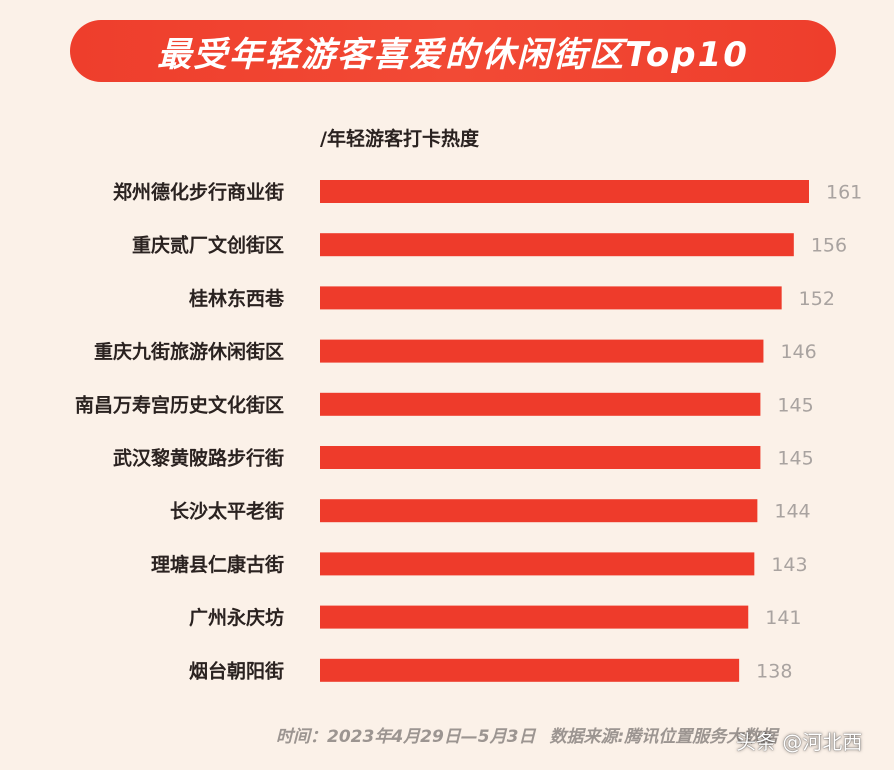 The width and height of the screenshot is (894, 770). Describe the element at coordinates (189, 351) in the screenshot. I see `category-label: 重庆九街旅游休闲街区` at that location.